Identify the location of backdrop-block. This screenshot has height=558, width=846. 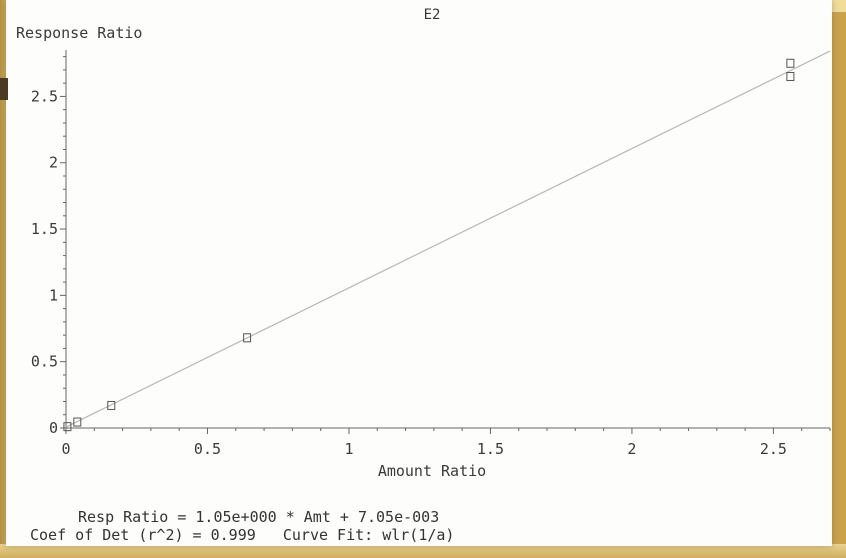
(4, 89).